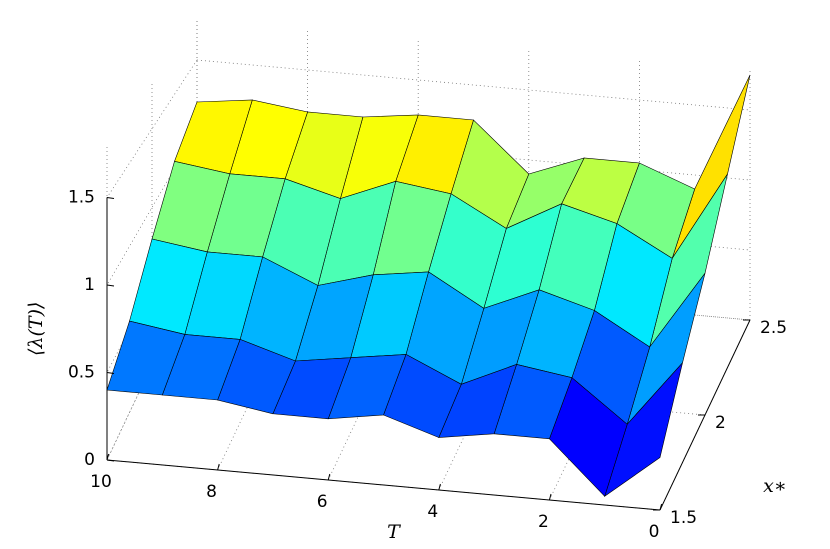 This screenshot has height=549, width=830. Describe the element at coordinates (654, 532) in the screenshot. I see `x-tick-label: 0` at that location.